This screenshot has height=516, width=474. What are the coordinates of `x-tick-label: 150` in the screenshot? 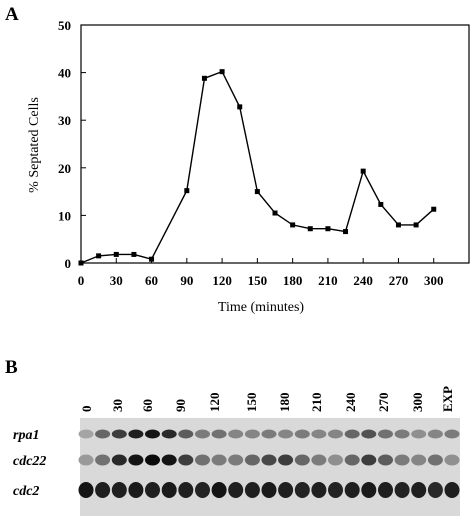 It's located at (258, 280).